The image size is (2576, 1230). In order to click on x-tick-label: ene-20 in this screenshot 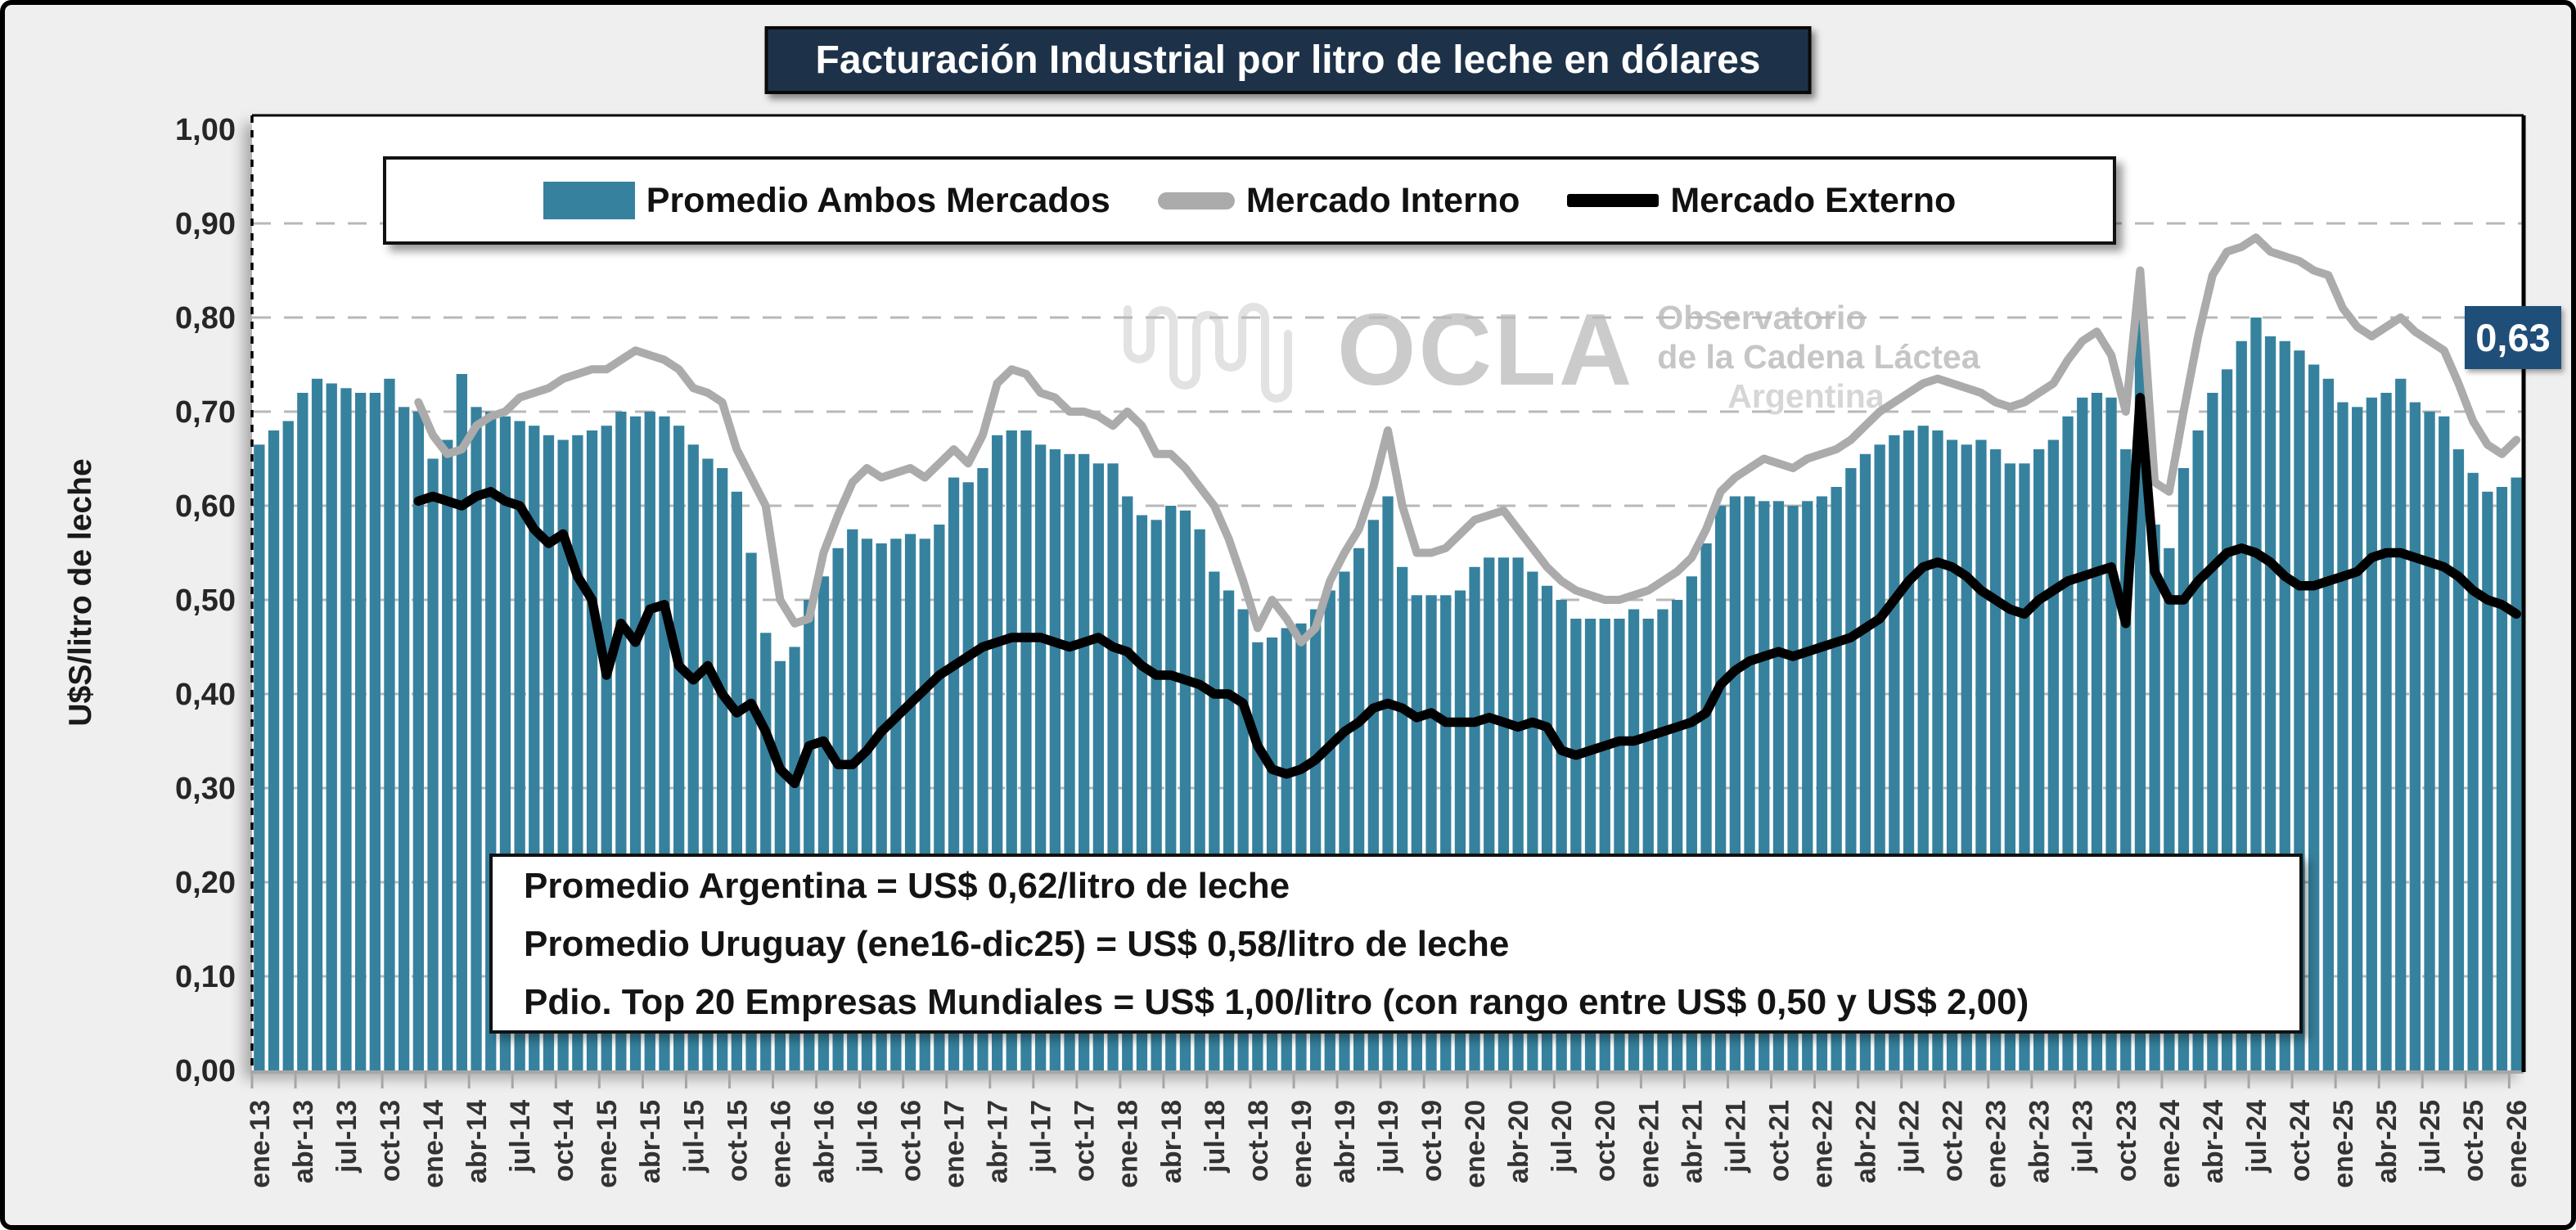, I will do `click(1475, 1144)`.